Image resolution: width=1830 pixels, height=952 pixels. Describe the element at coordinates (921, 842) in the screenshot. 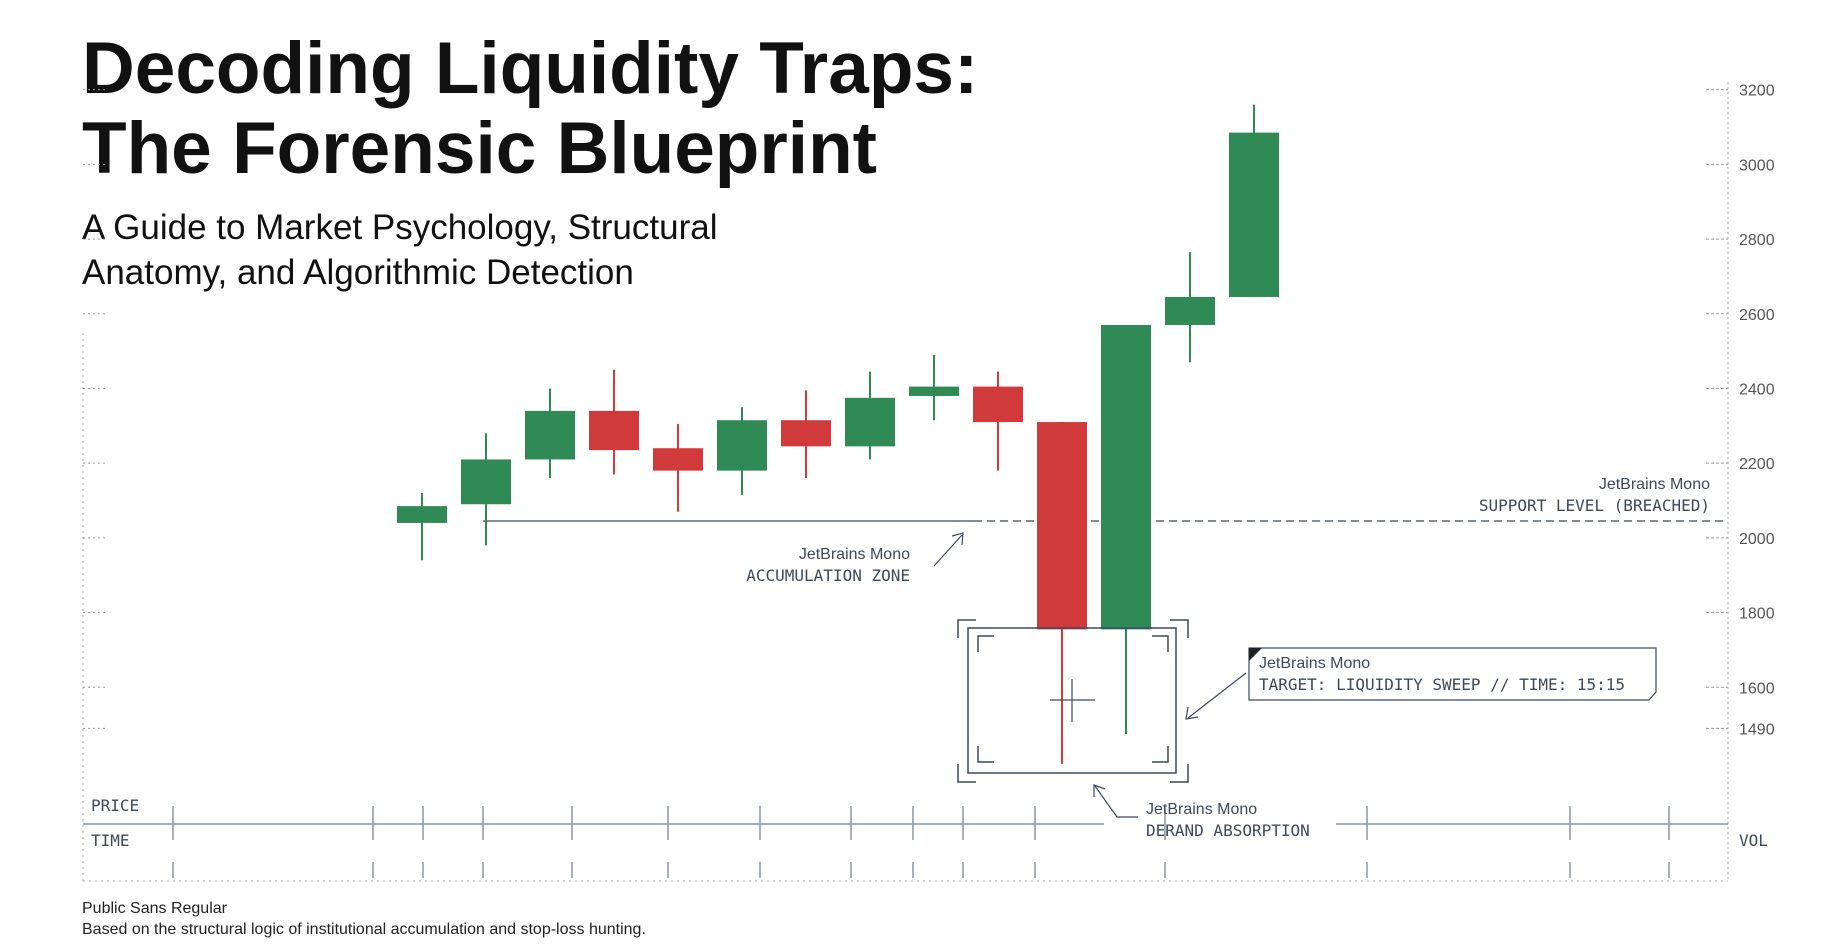

I see `time-ticks` at that location.